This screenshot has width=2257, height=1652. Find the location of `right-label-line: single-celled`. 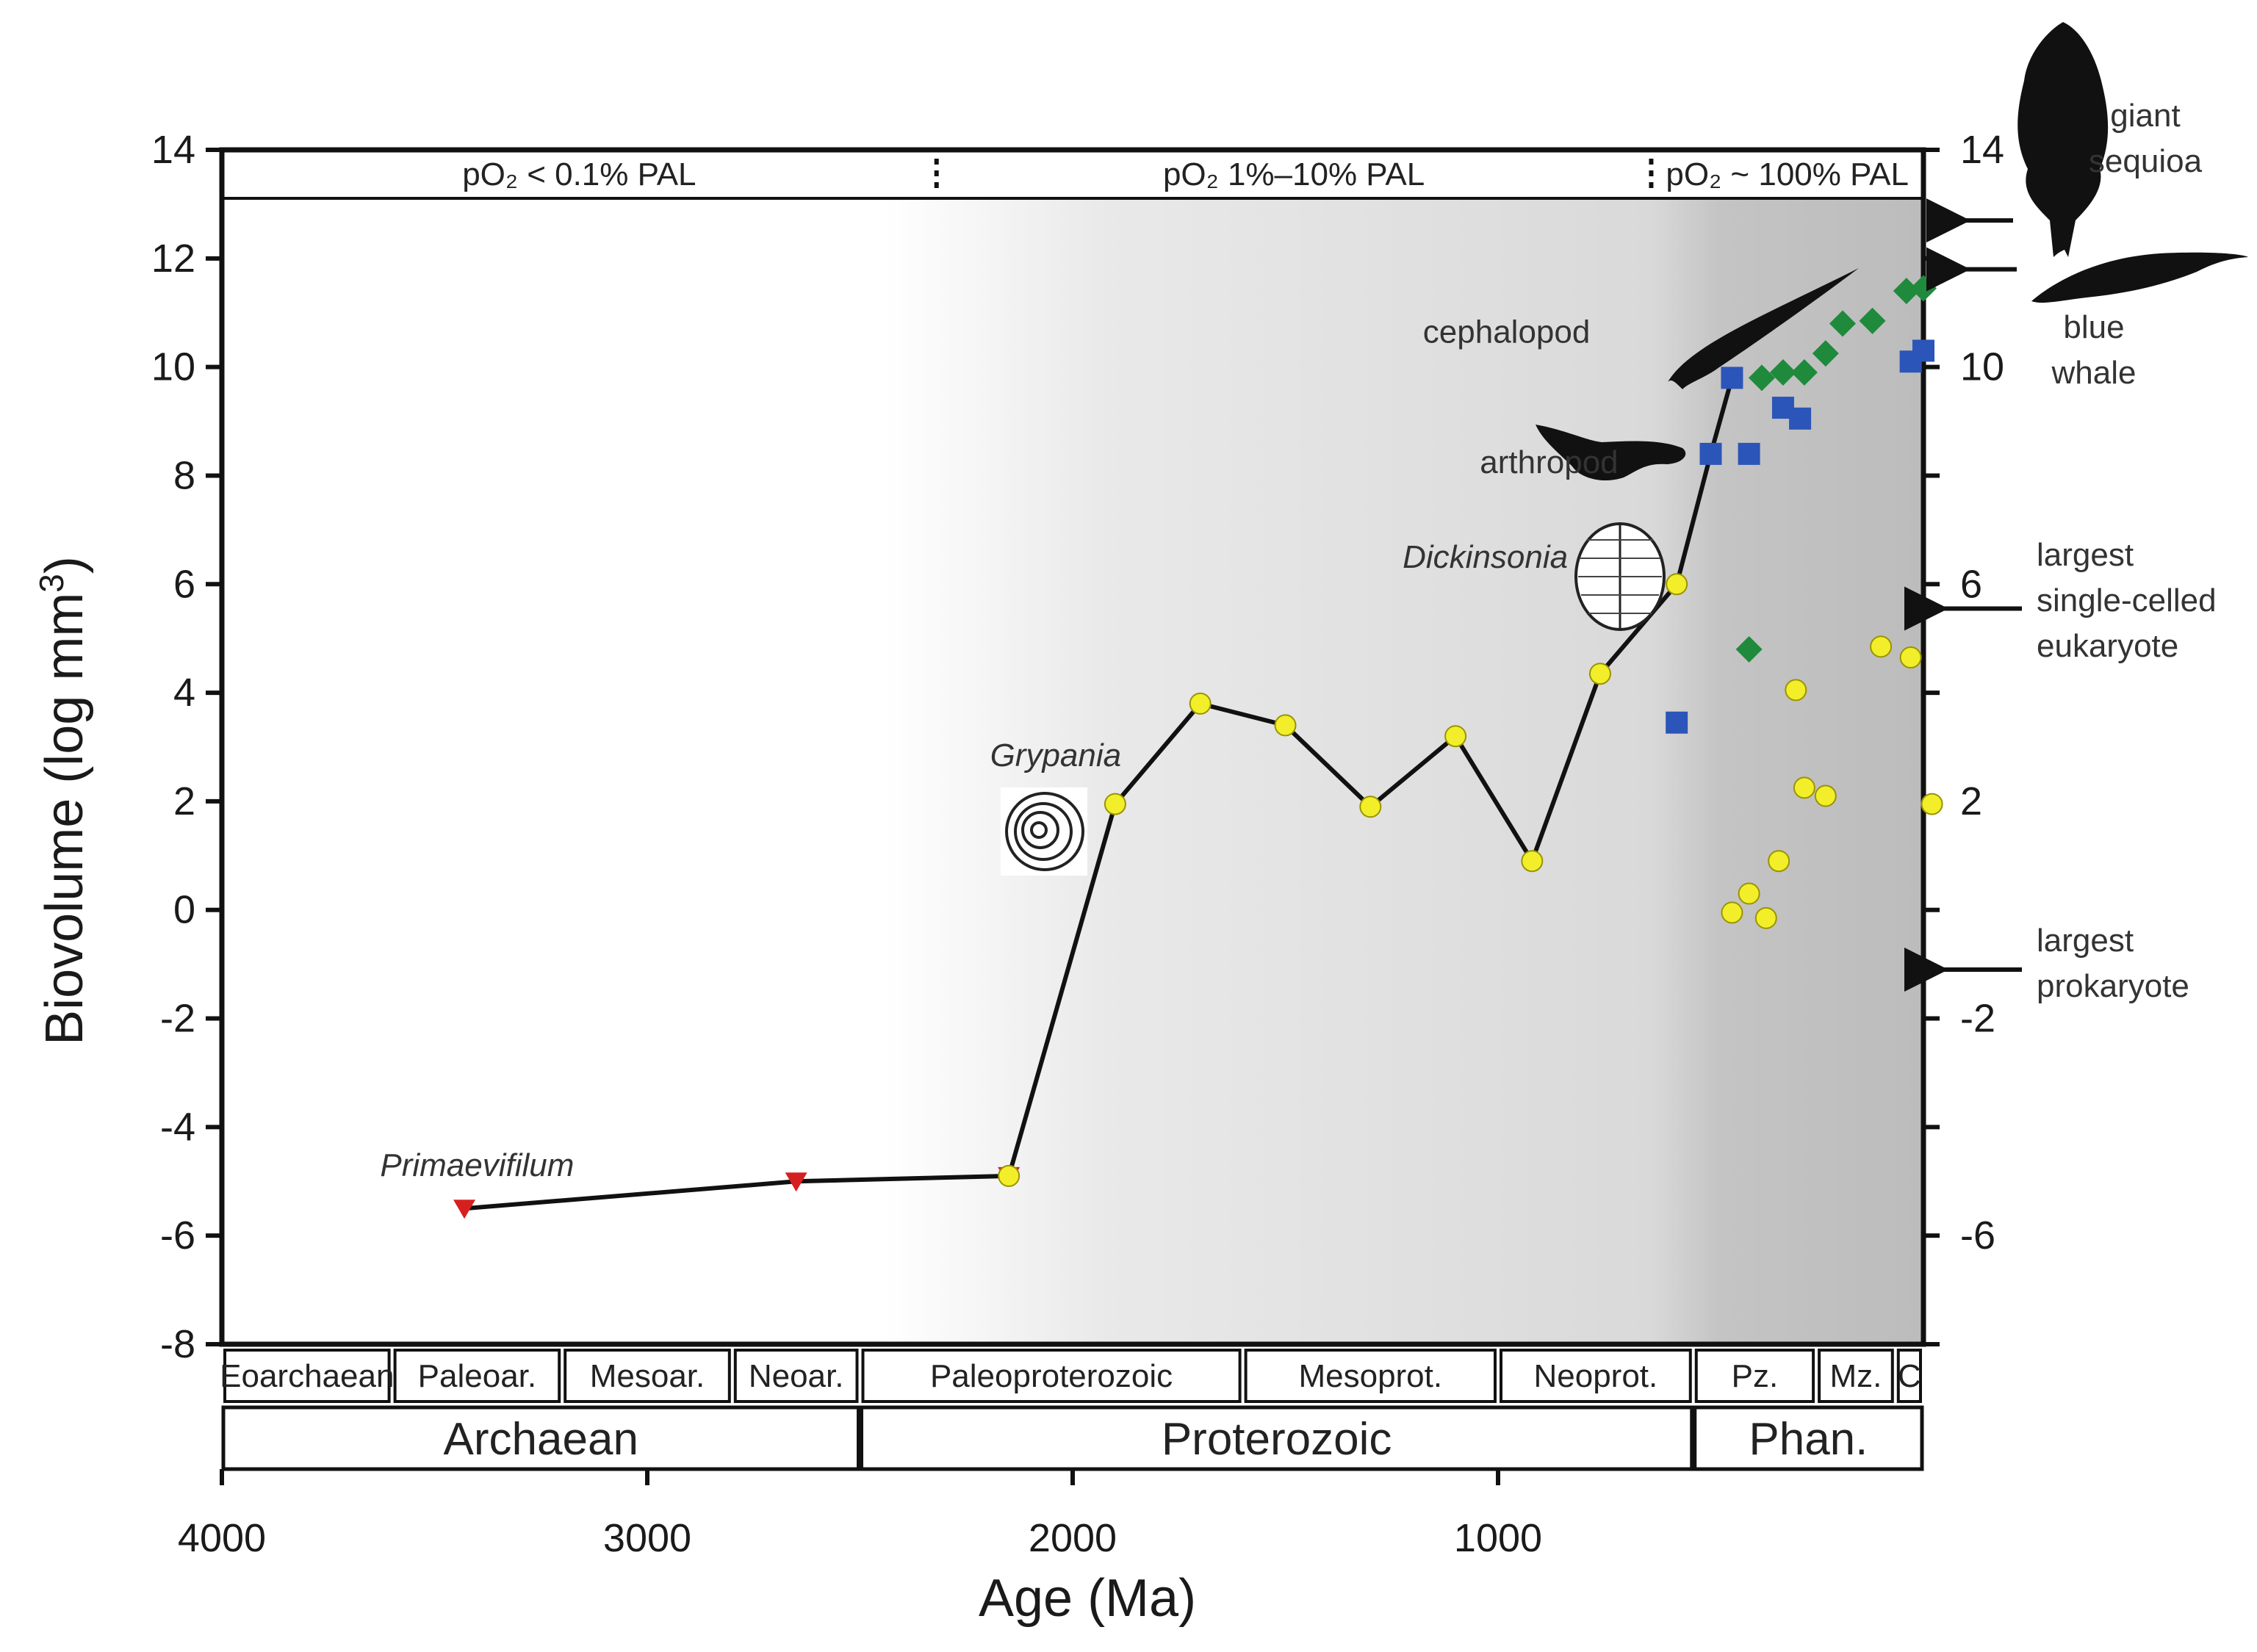

right-label-line: single-celled is located at coordinates (2127, 600).